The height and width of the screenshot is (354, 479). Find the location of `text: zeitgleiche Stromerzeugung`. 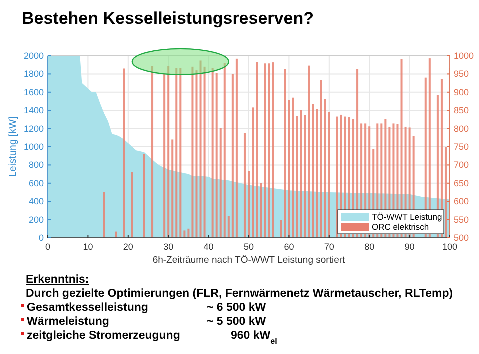

text: zeitgleiche Stromerzeugung is located at coordinates (103, 336).